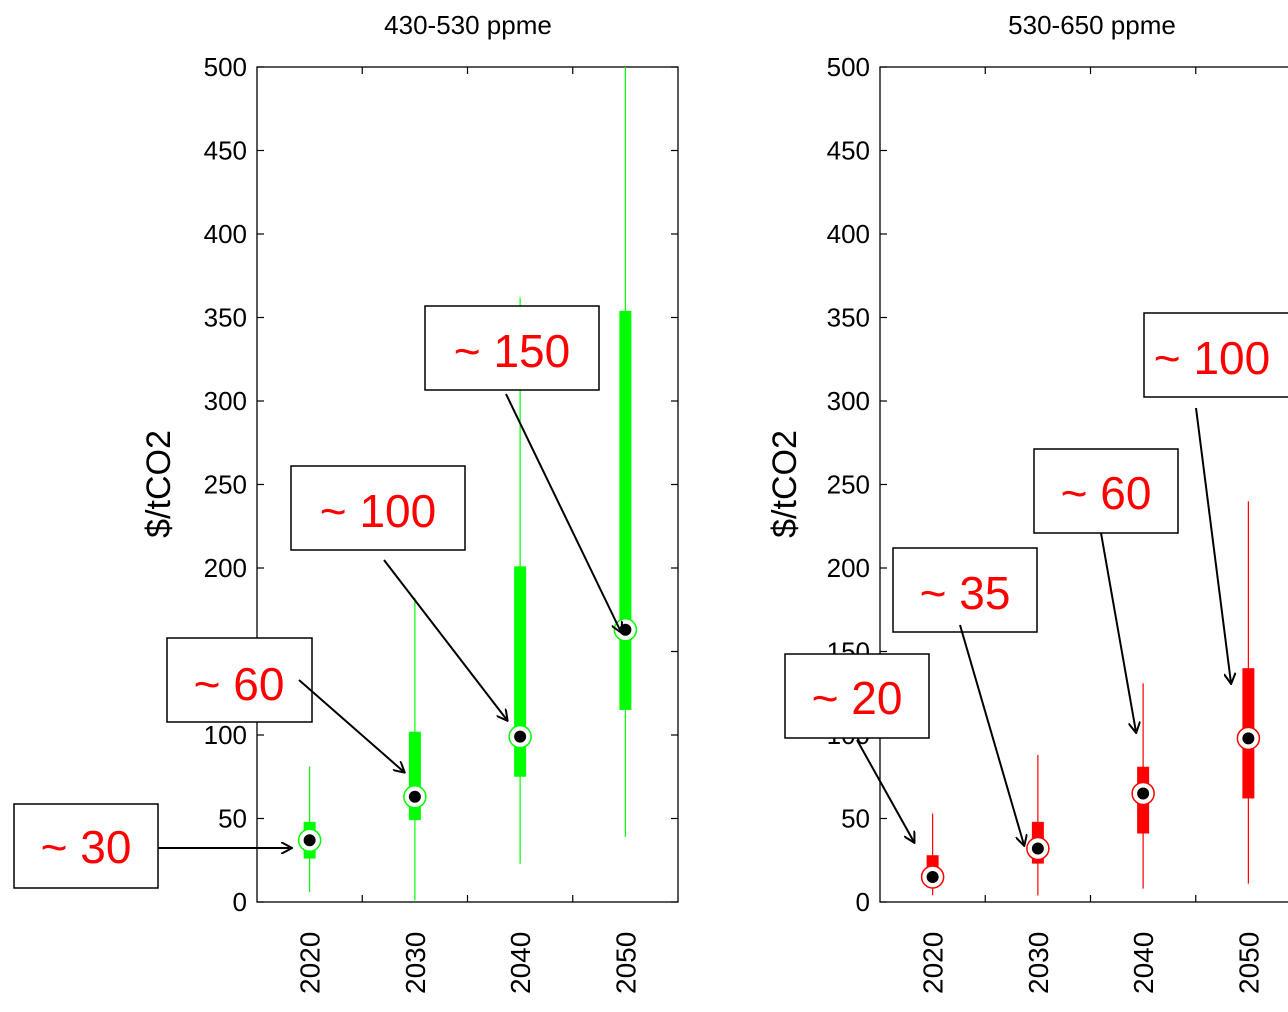 This screenshot has height=1012, width=1288. I want to click on annotation-35: ~ 35, so click(965, 696).